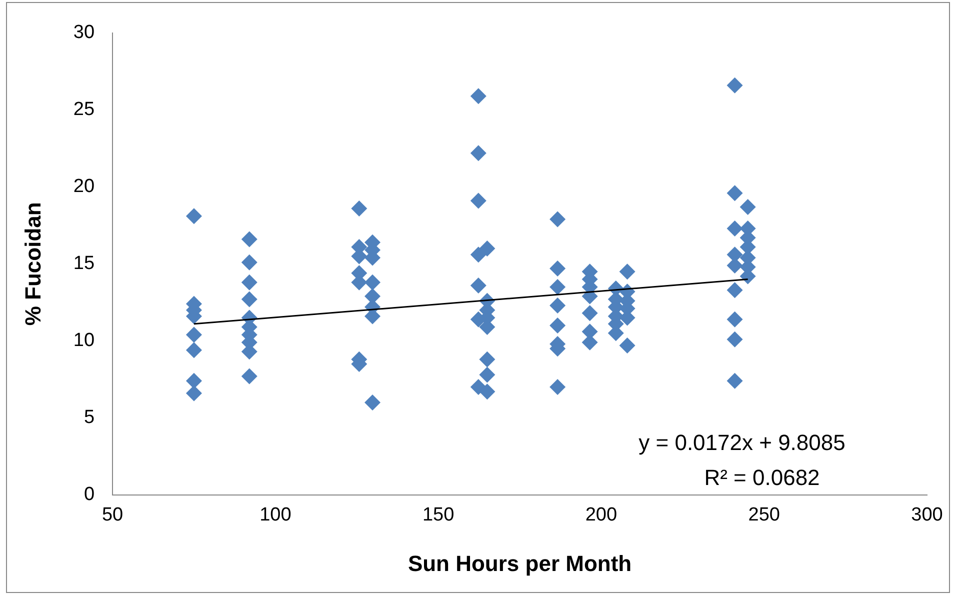 The height and width of the screenshot is (597, 954). I want to click on x-tick-label: 50, so click(113, 515).